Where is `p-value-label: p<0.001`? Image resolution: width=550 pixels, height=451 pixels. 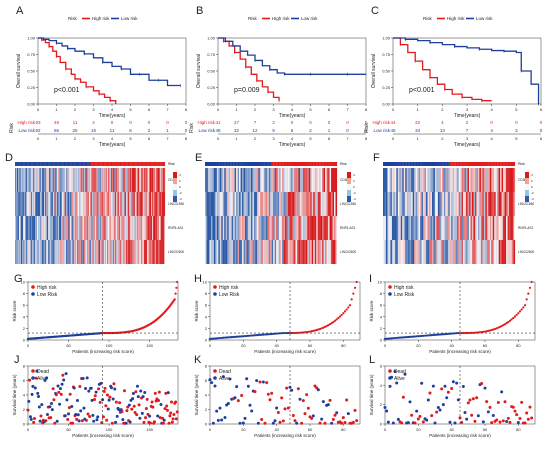 p-value-label: p<0.001 is located at coordinates (67, 90).